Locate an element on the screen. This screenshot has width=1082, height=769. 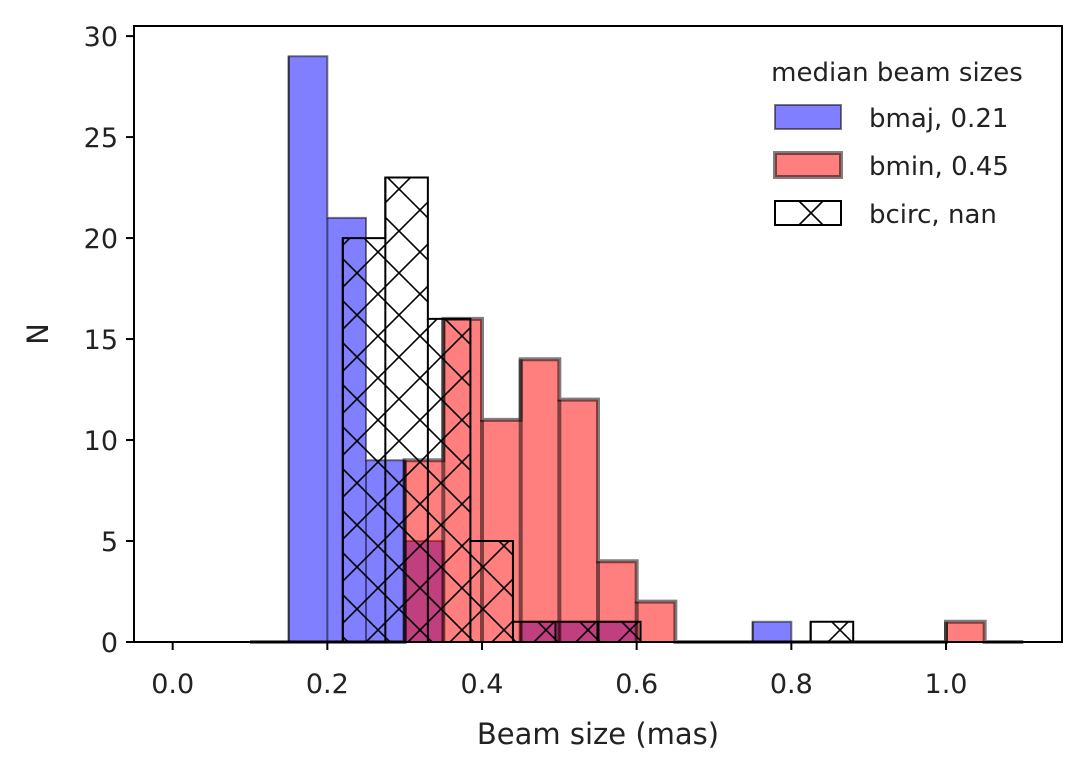
y-tick-label: 10 is located at coordinates (101, 441).